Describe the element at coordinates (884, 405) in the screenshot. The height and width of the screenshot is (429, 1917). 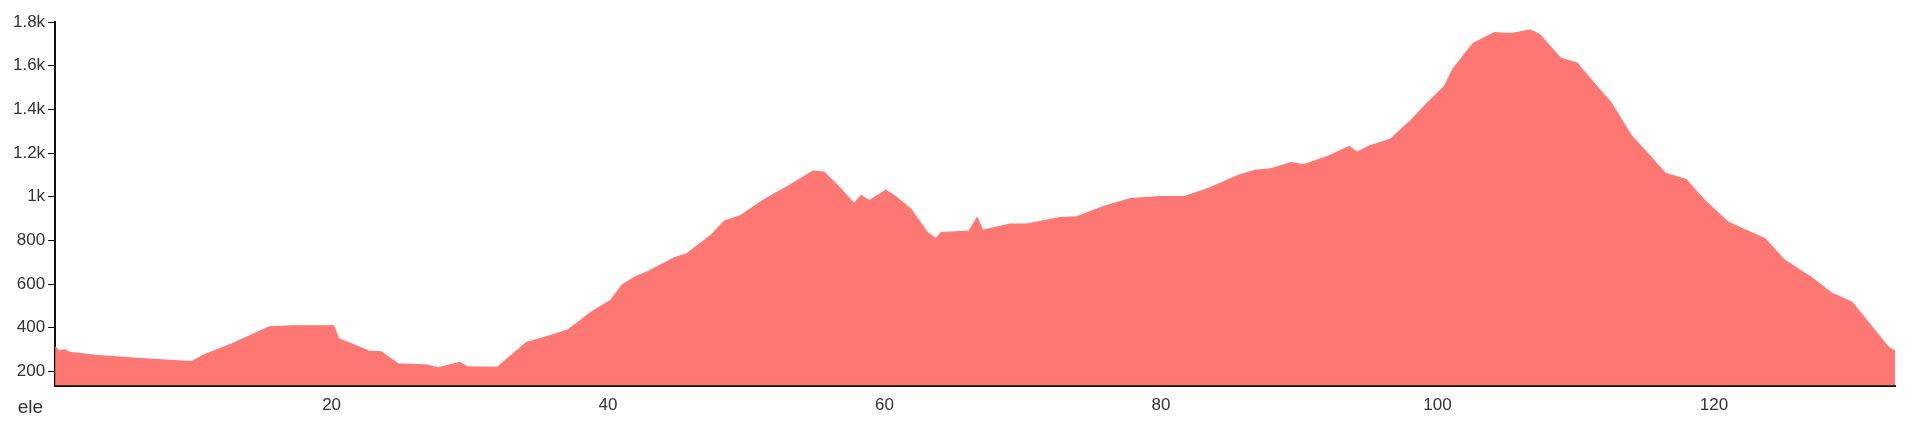
I see `x-tick-label: 60` at that location.